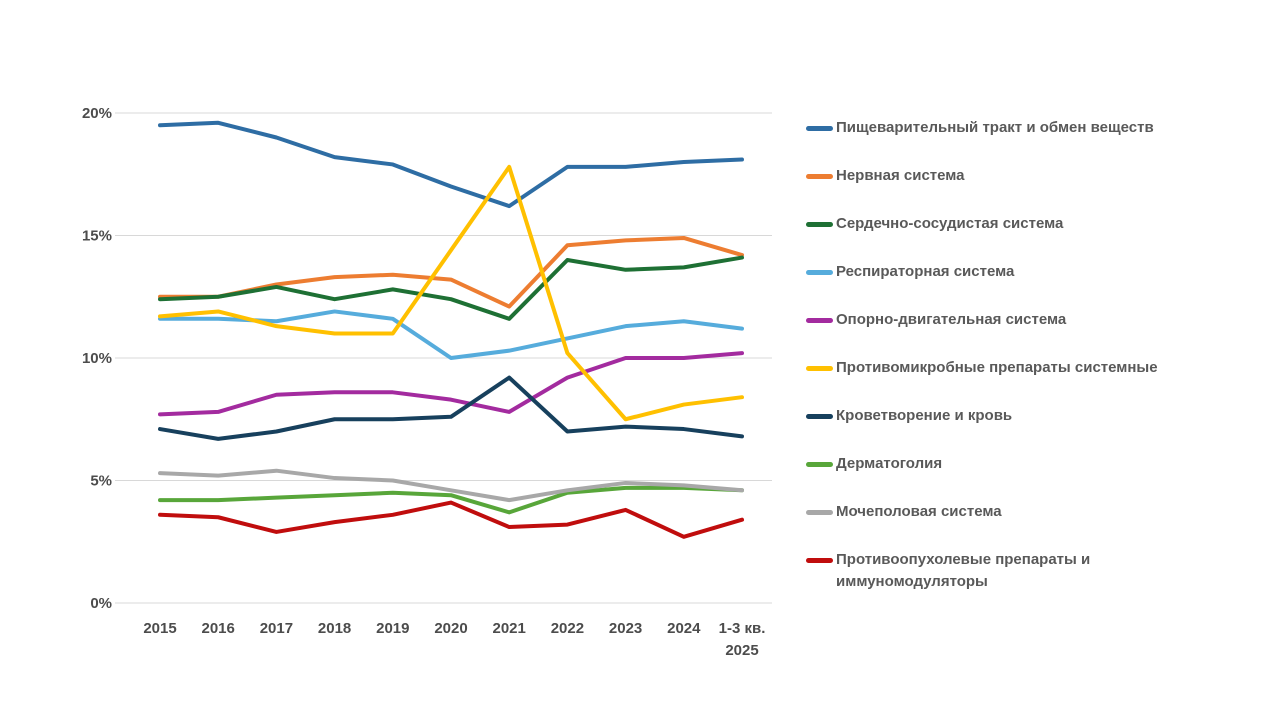 The height and width of the screenshot is (725, 1280). I want to click on x-tick-label: 2023, so click(625, 628).